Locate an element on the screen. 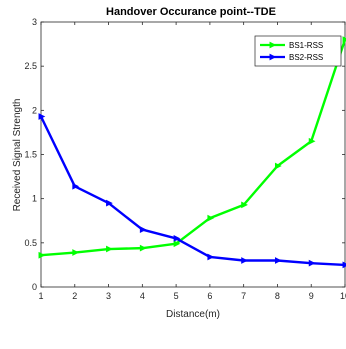  legend-label: BS2-RSS is located at coordinates (306, 57).